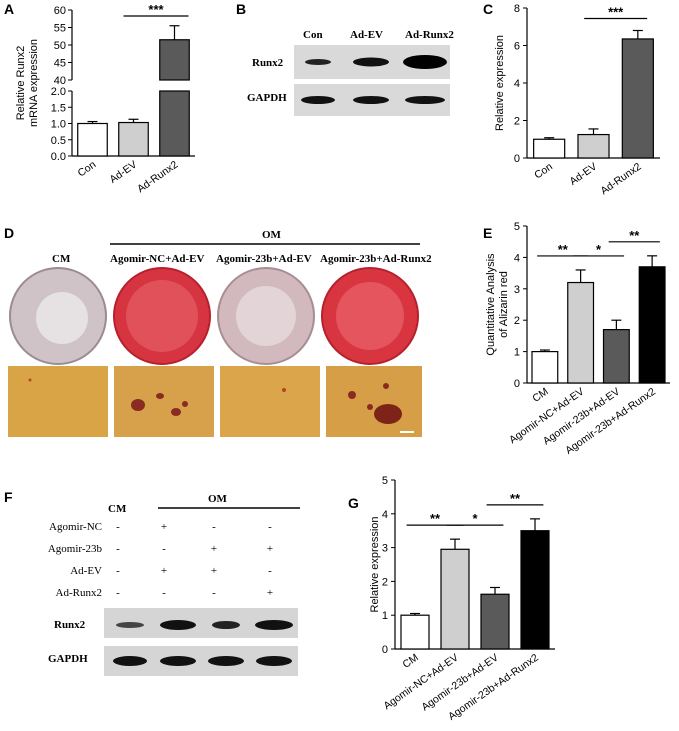 The width and height of the screenshot is (679, 731). I want to click on y-axis-label: Relative Runx2mRNA expression, so click(27, 83).